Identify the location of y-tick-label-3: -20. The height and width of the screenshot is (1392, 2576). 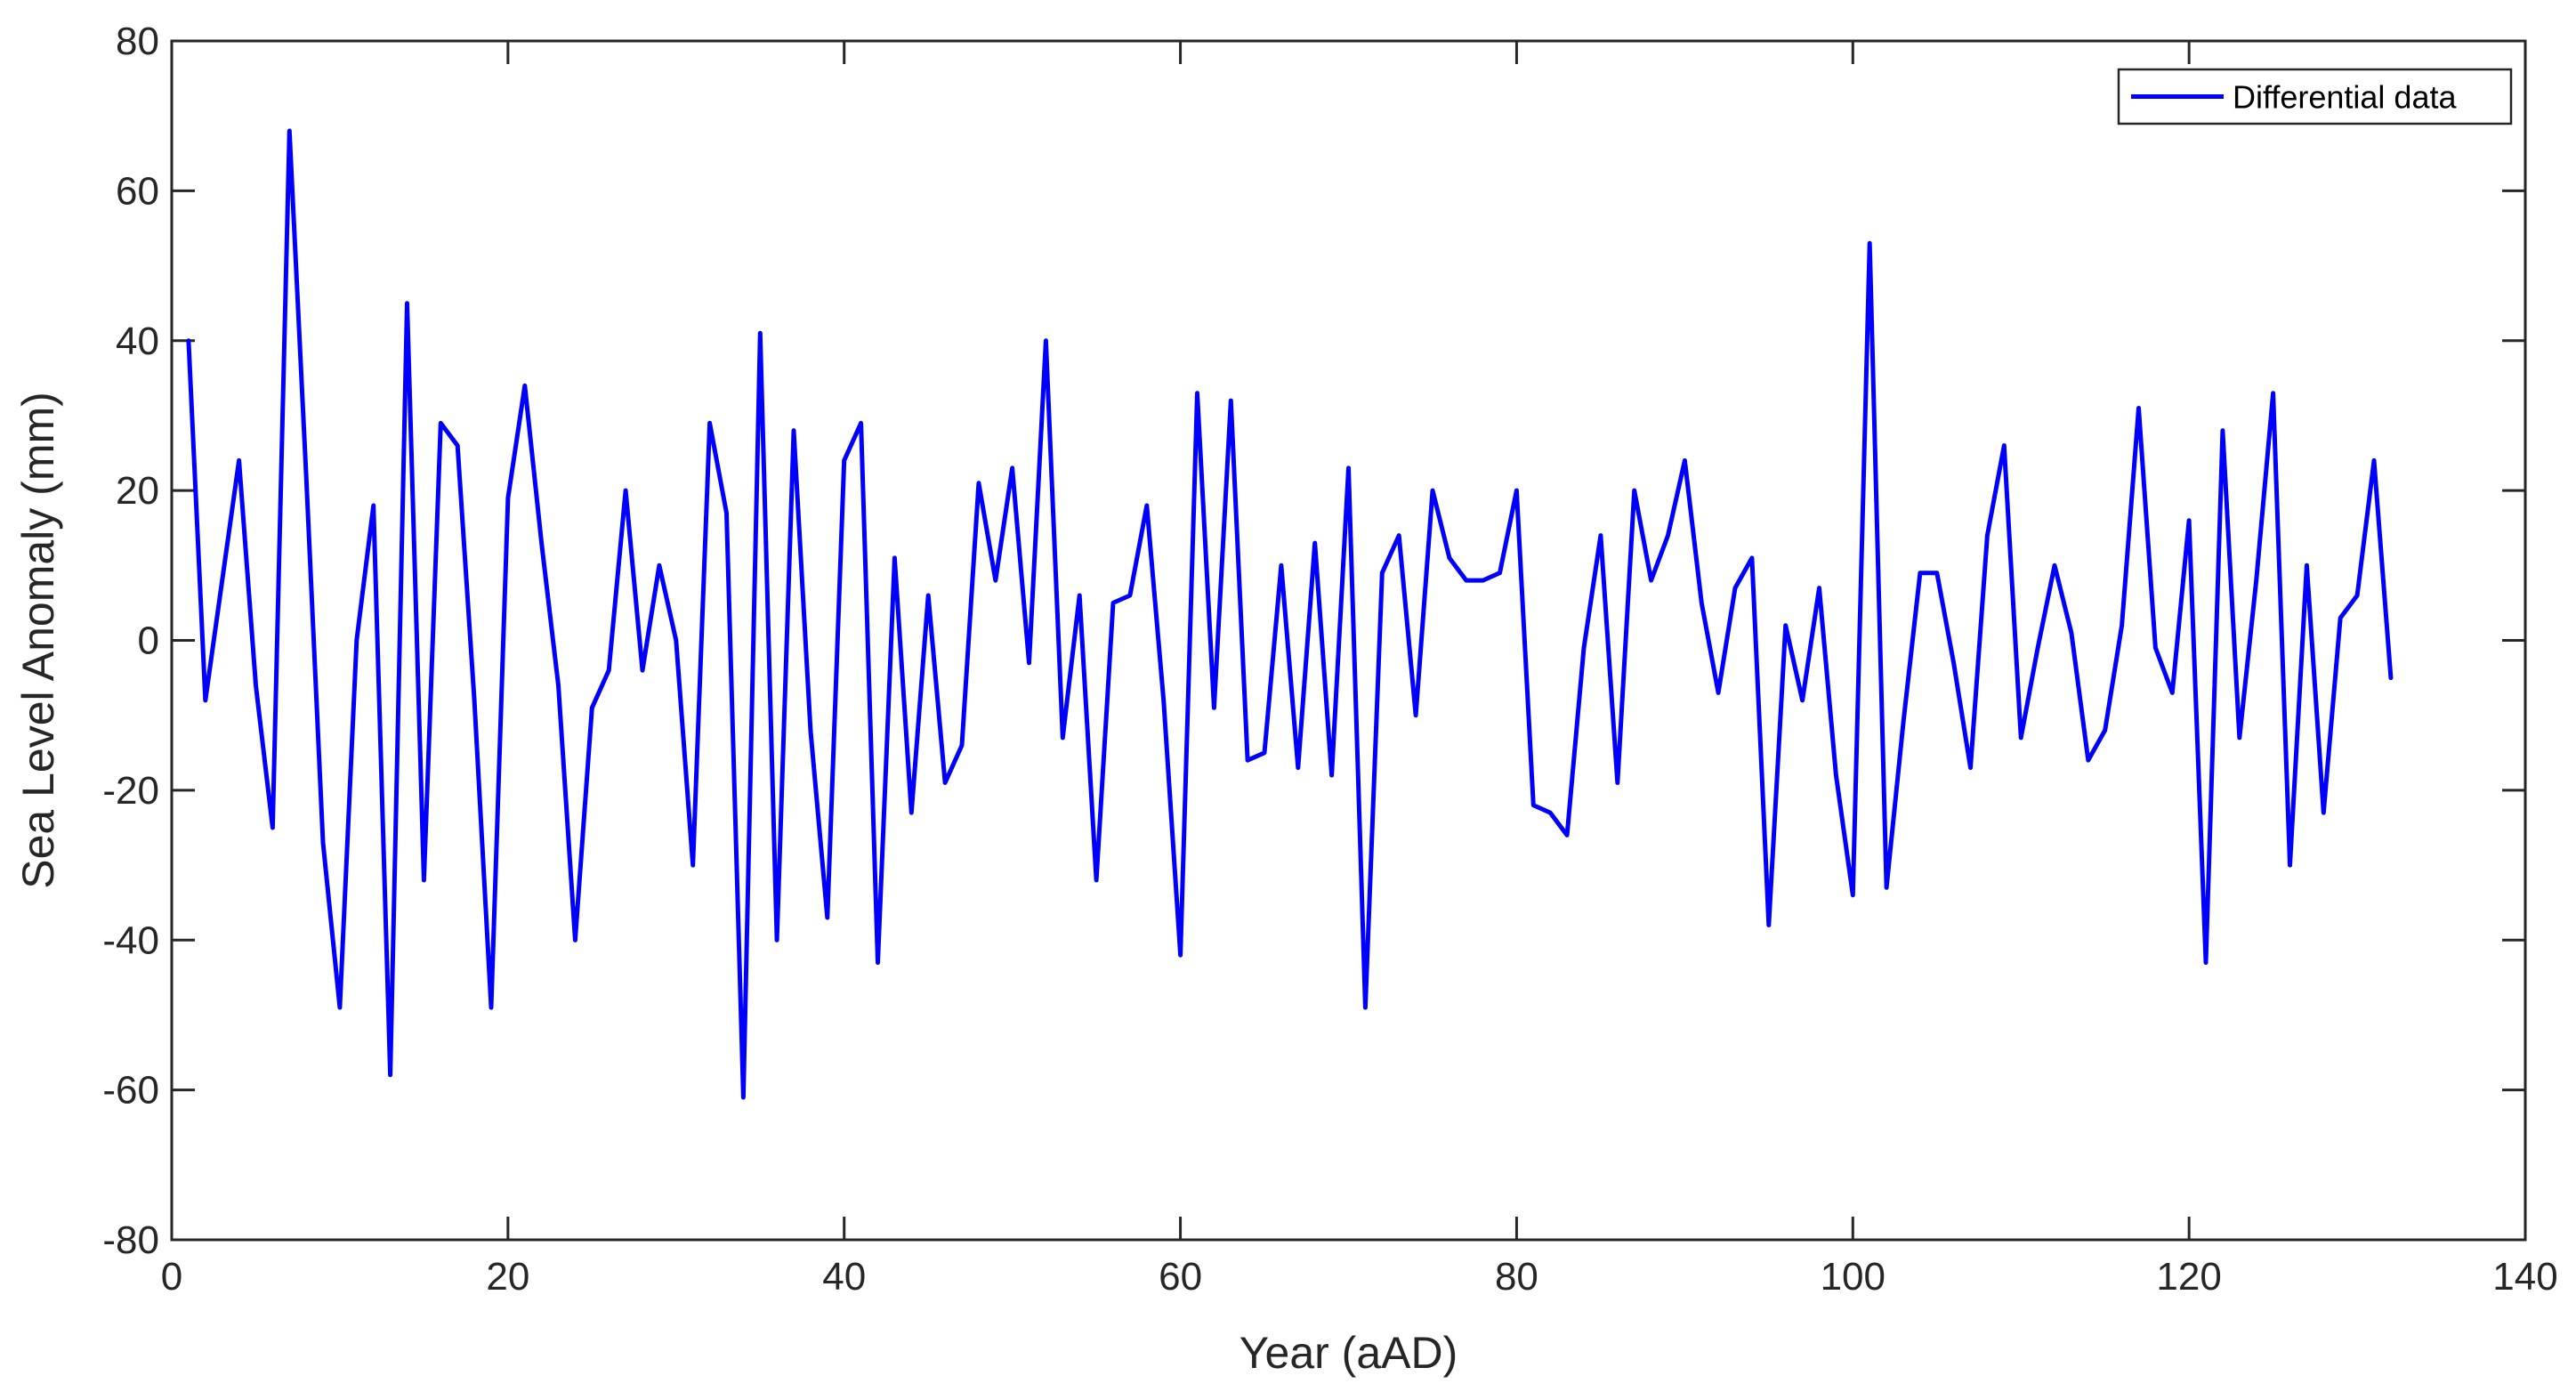
(130, 791).